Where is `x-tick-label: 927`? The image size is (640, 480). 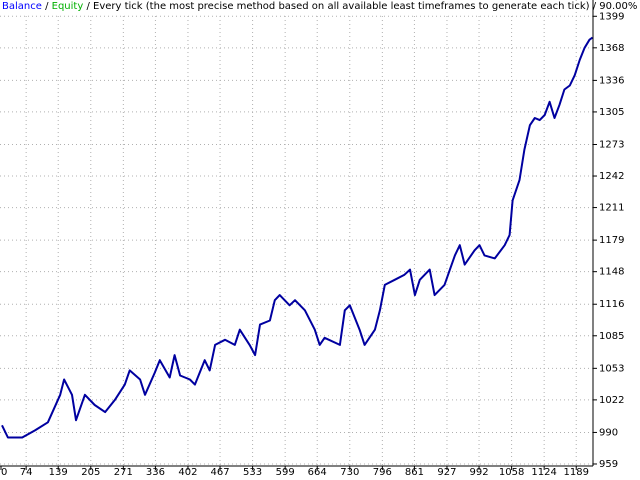 x-tick-label: 927 is located at coordinates (446, 472).